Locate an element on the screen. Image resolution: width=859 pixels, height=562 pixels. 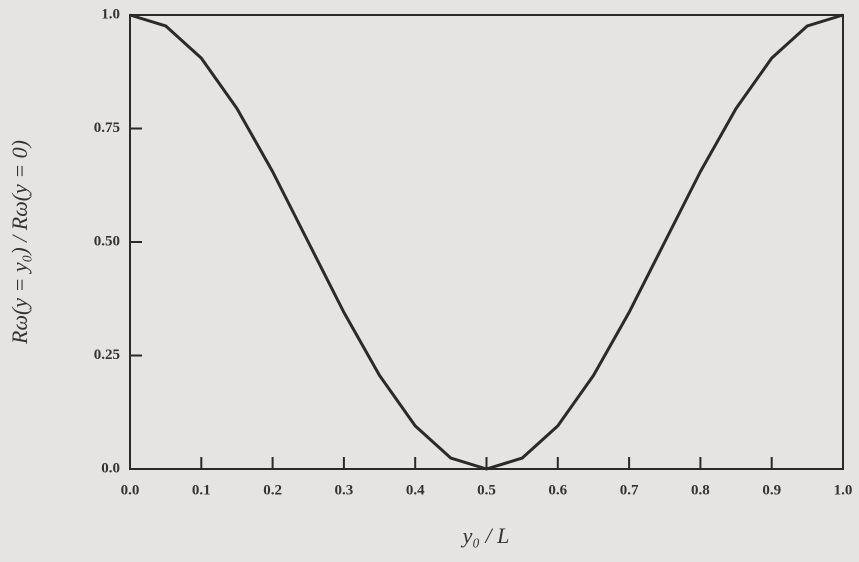
x-tick-label: 0.0 is located at coordinates (130, 490).